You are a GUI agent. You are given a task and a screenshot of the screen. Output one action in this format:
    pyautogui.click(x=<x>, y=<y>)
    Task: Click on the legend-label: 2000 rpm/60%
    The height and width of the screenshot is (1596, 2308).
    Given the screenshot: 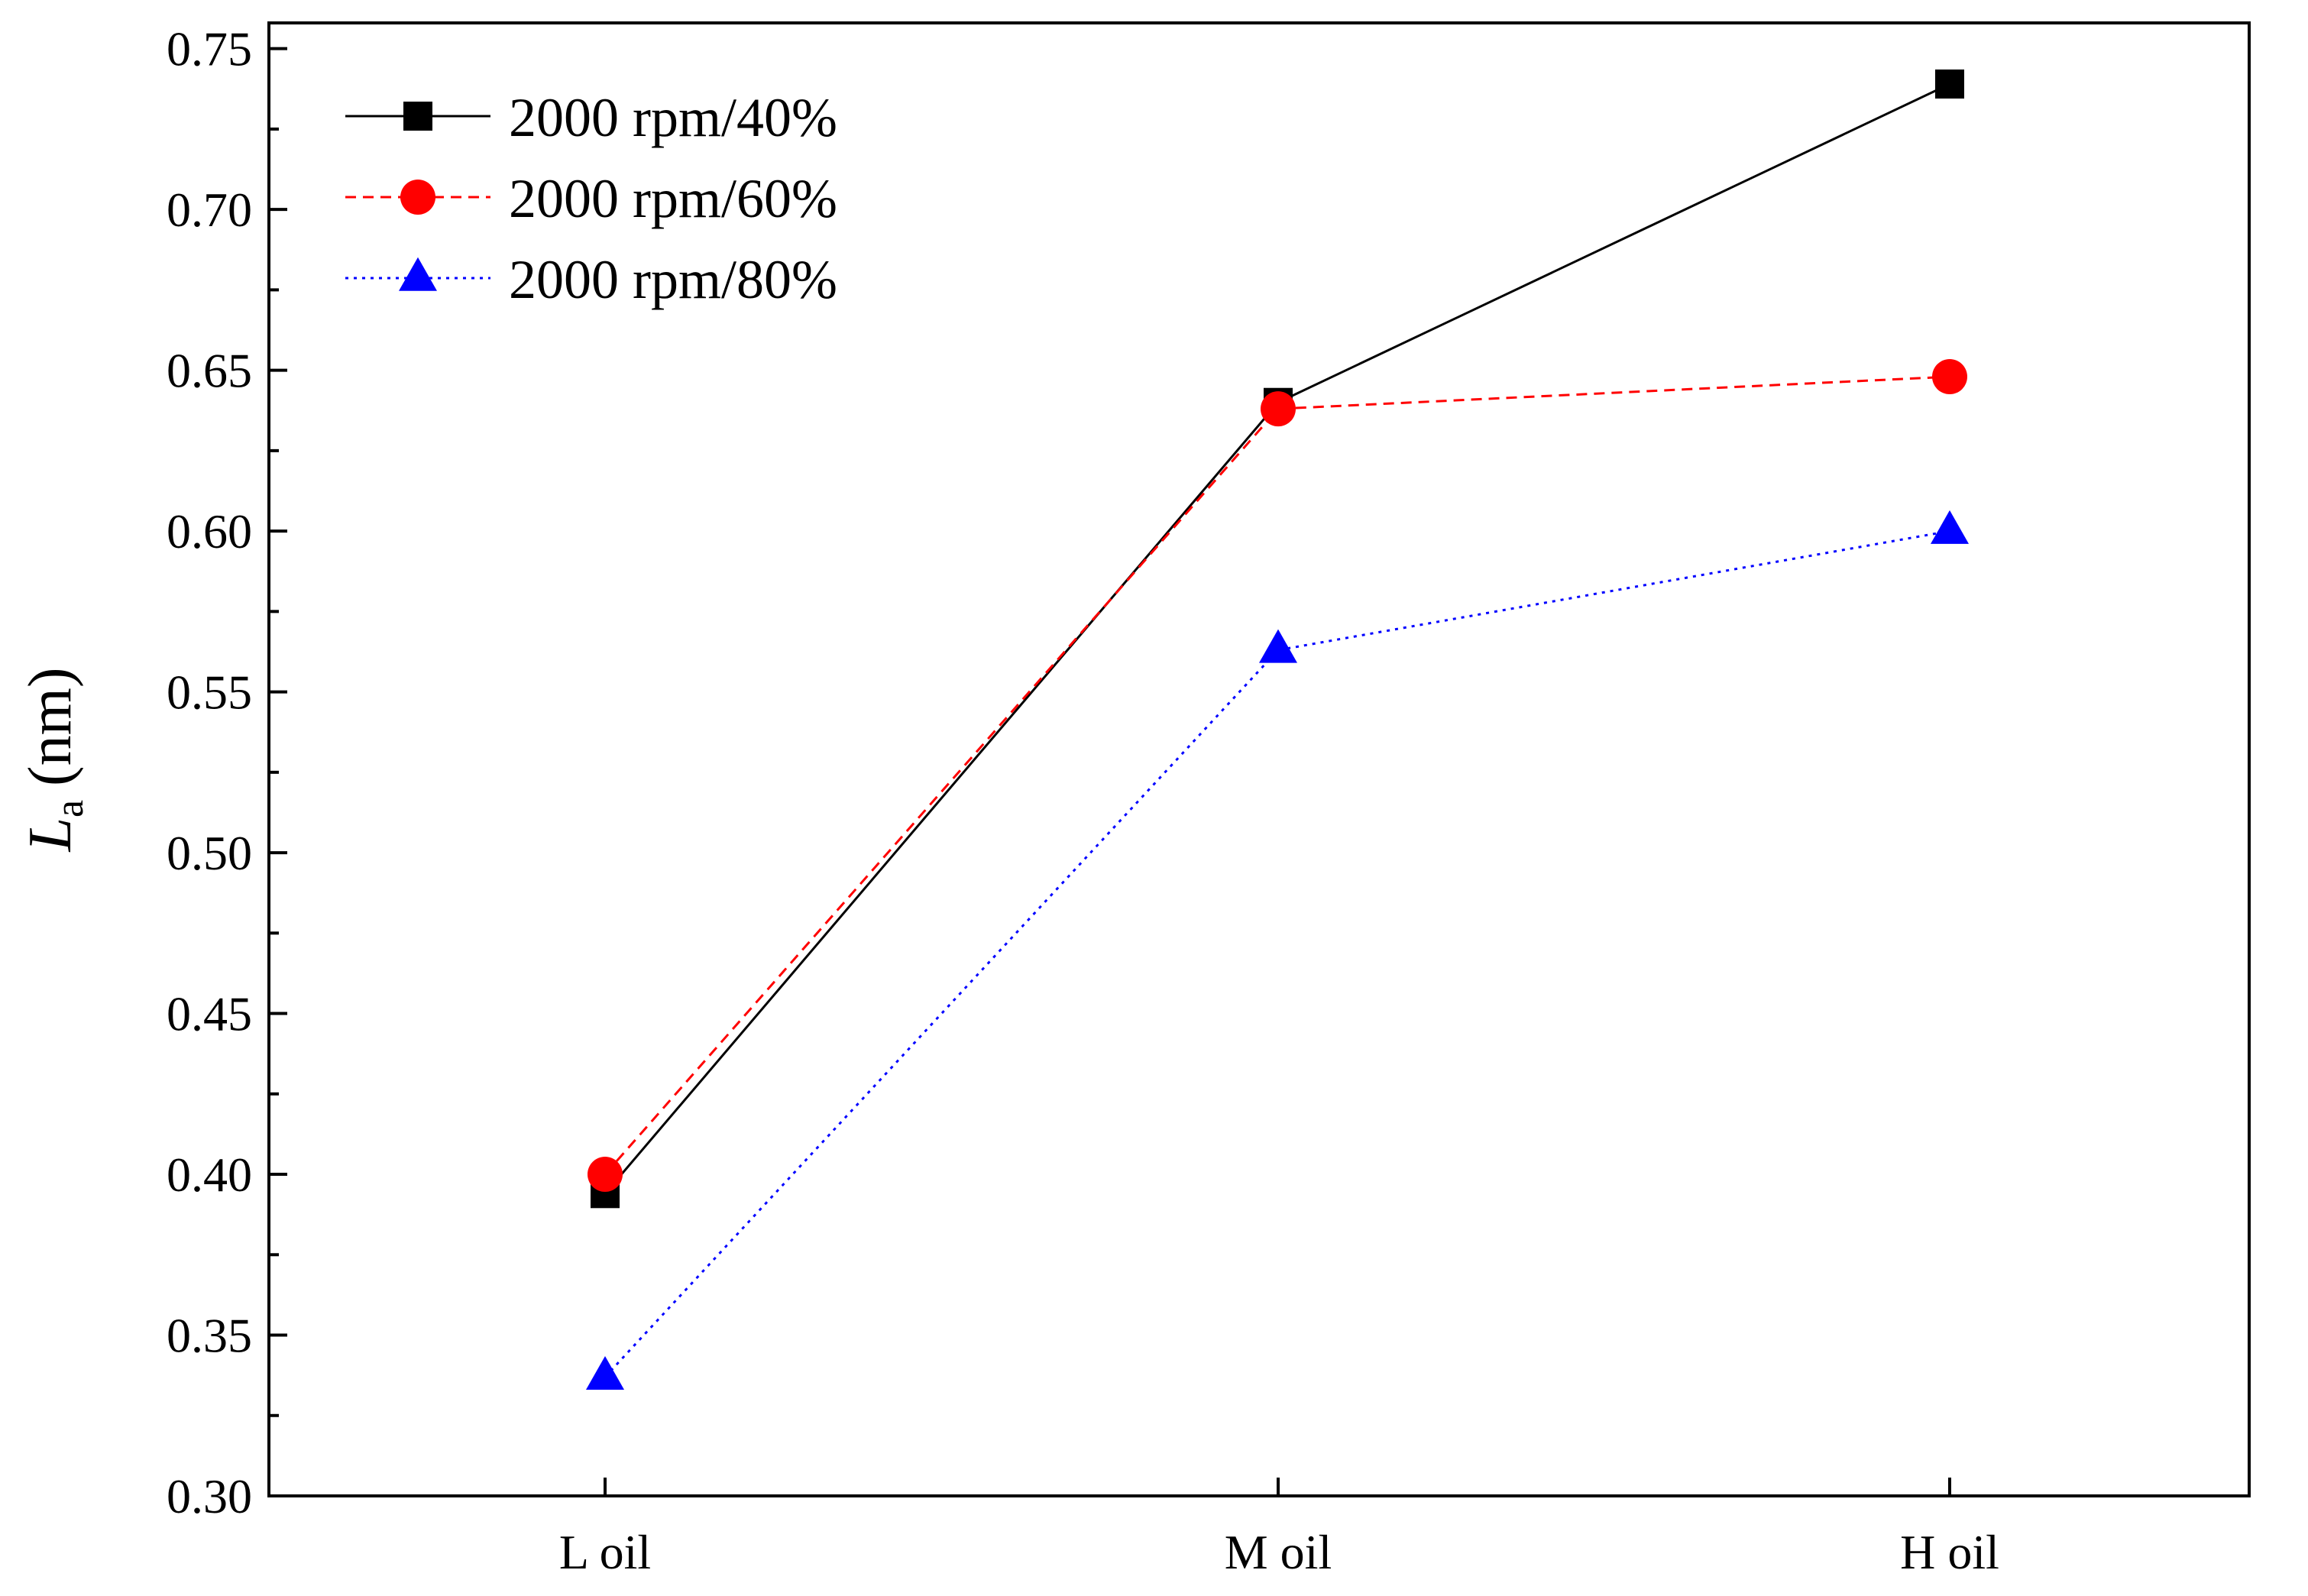 What is the action you would take?
    pyautogui.click(x=673, y=198)
    